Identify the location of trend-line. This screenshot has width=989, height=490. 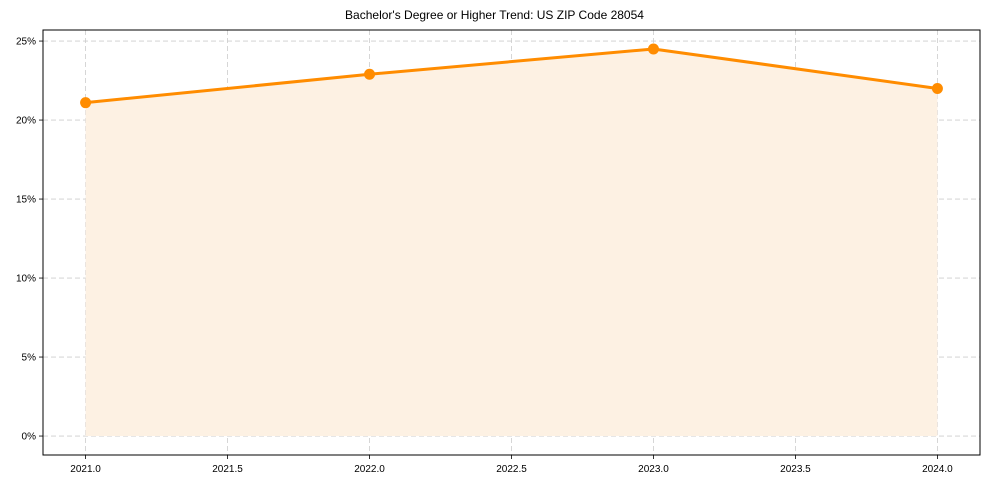
(511, 76).